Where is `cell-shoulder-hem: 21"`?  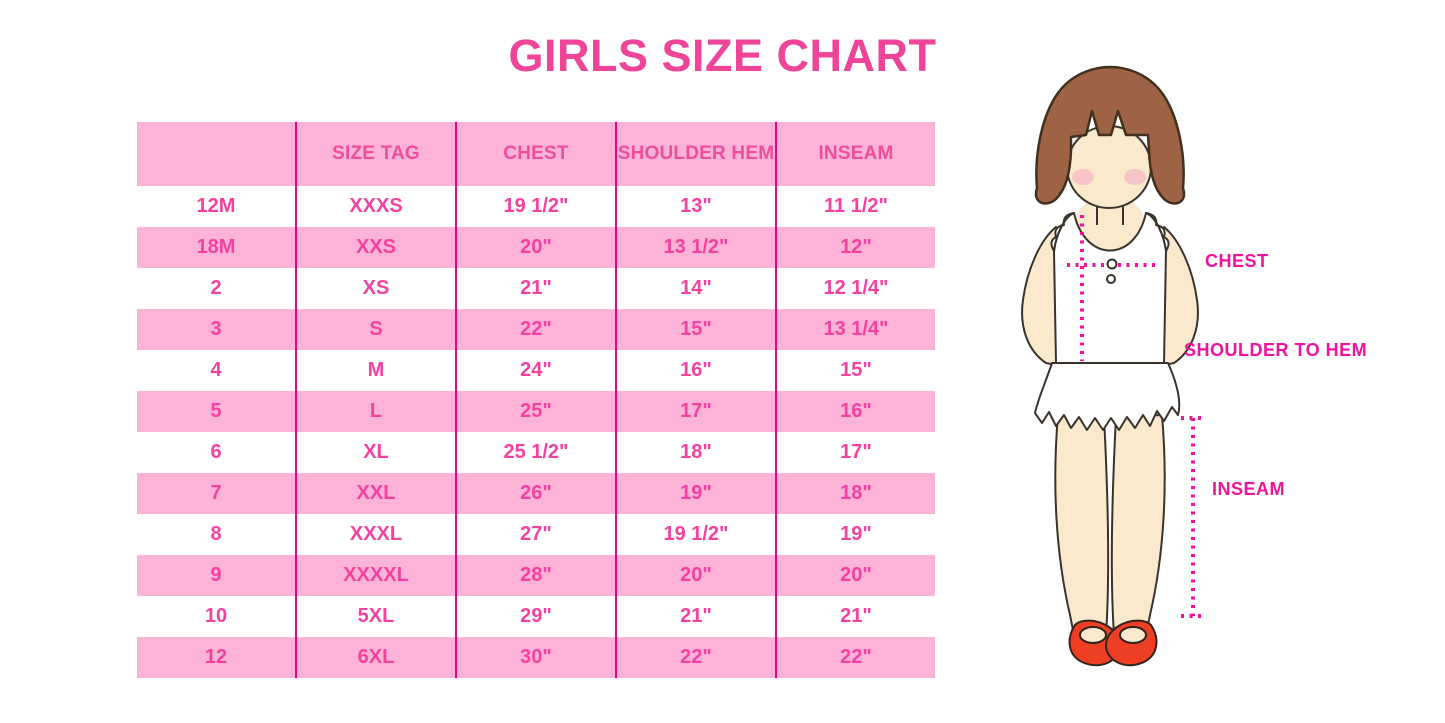 cell-shoulder-hem: 21" is located at coordinates (695, 616).